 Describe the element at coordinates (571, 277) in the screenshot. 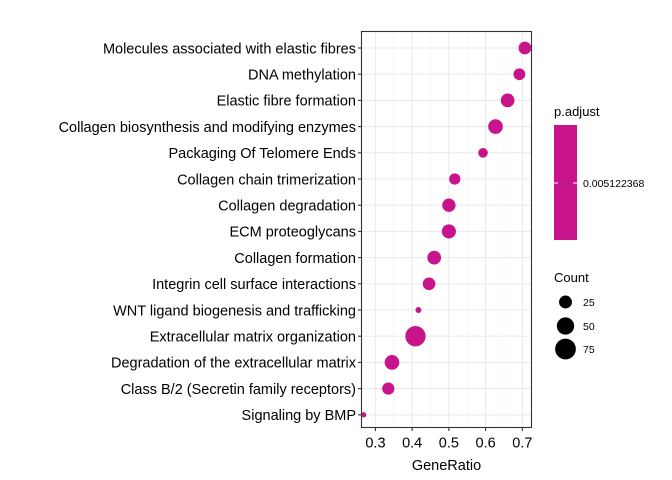

I see `size-legend-title: Count` at that location.